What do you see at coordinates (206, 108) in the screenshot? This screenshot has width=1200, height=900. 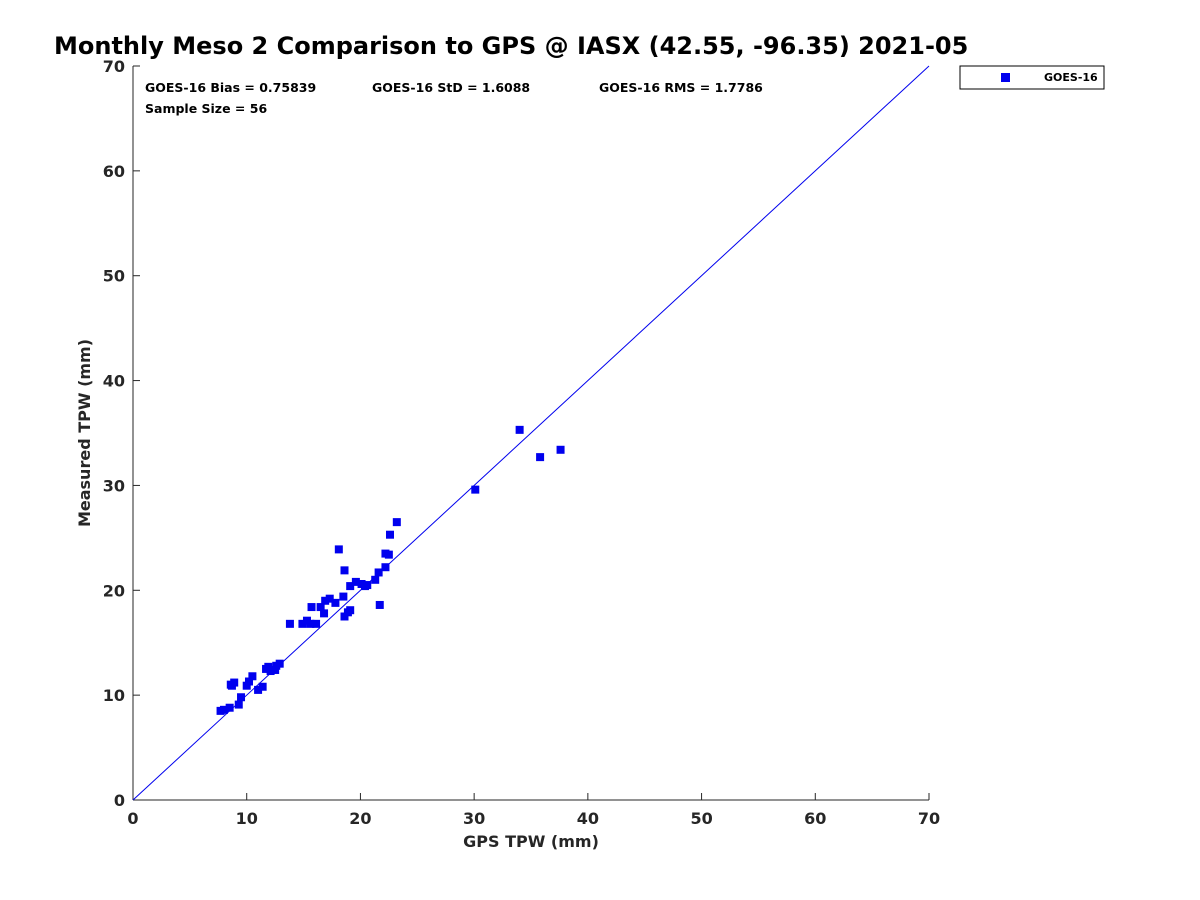 I see `sample-size-stat: Sample Size = 56` at bounding box center [206, 108].